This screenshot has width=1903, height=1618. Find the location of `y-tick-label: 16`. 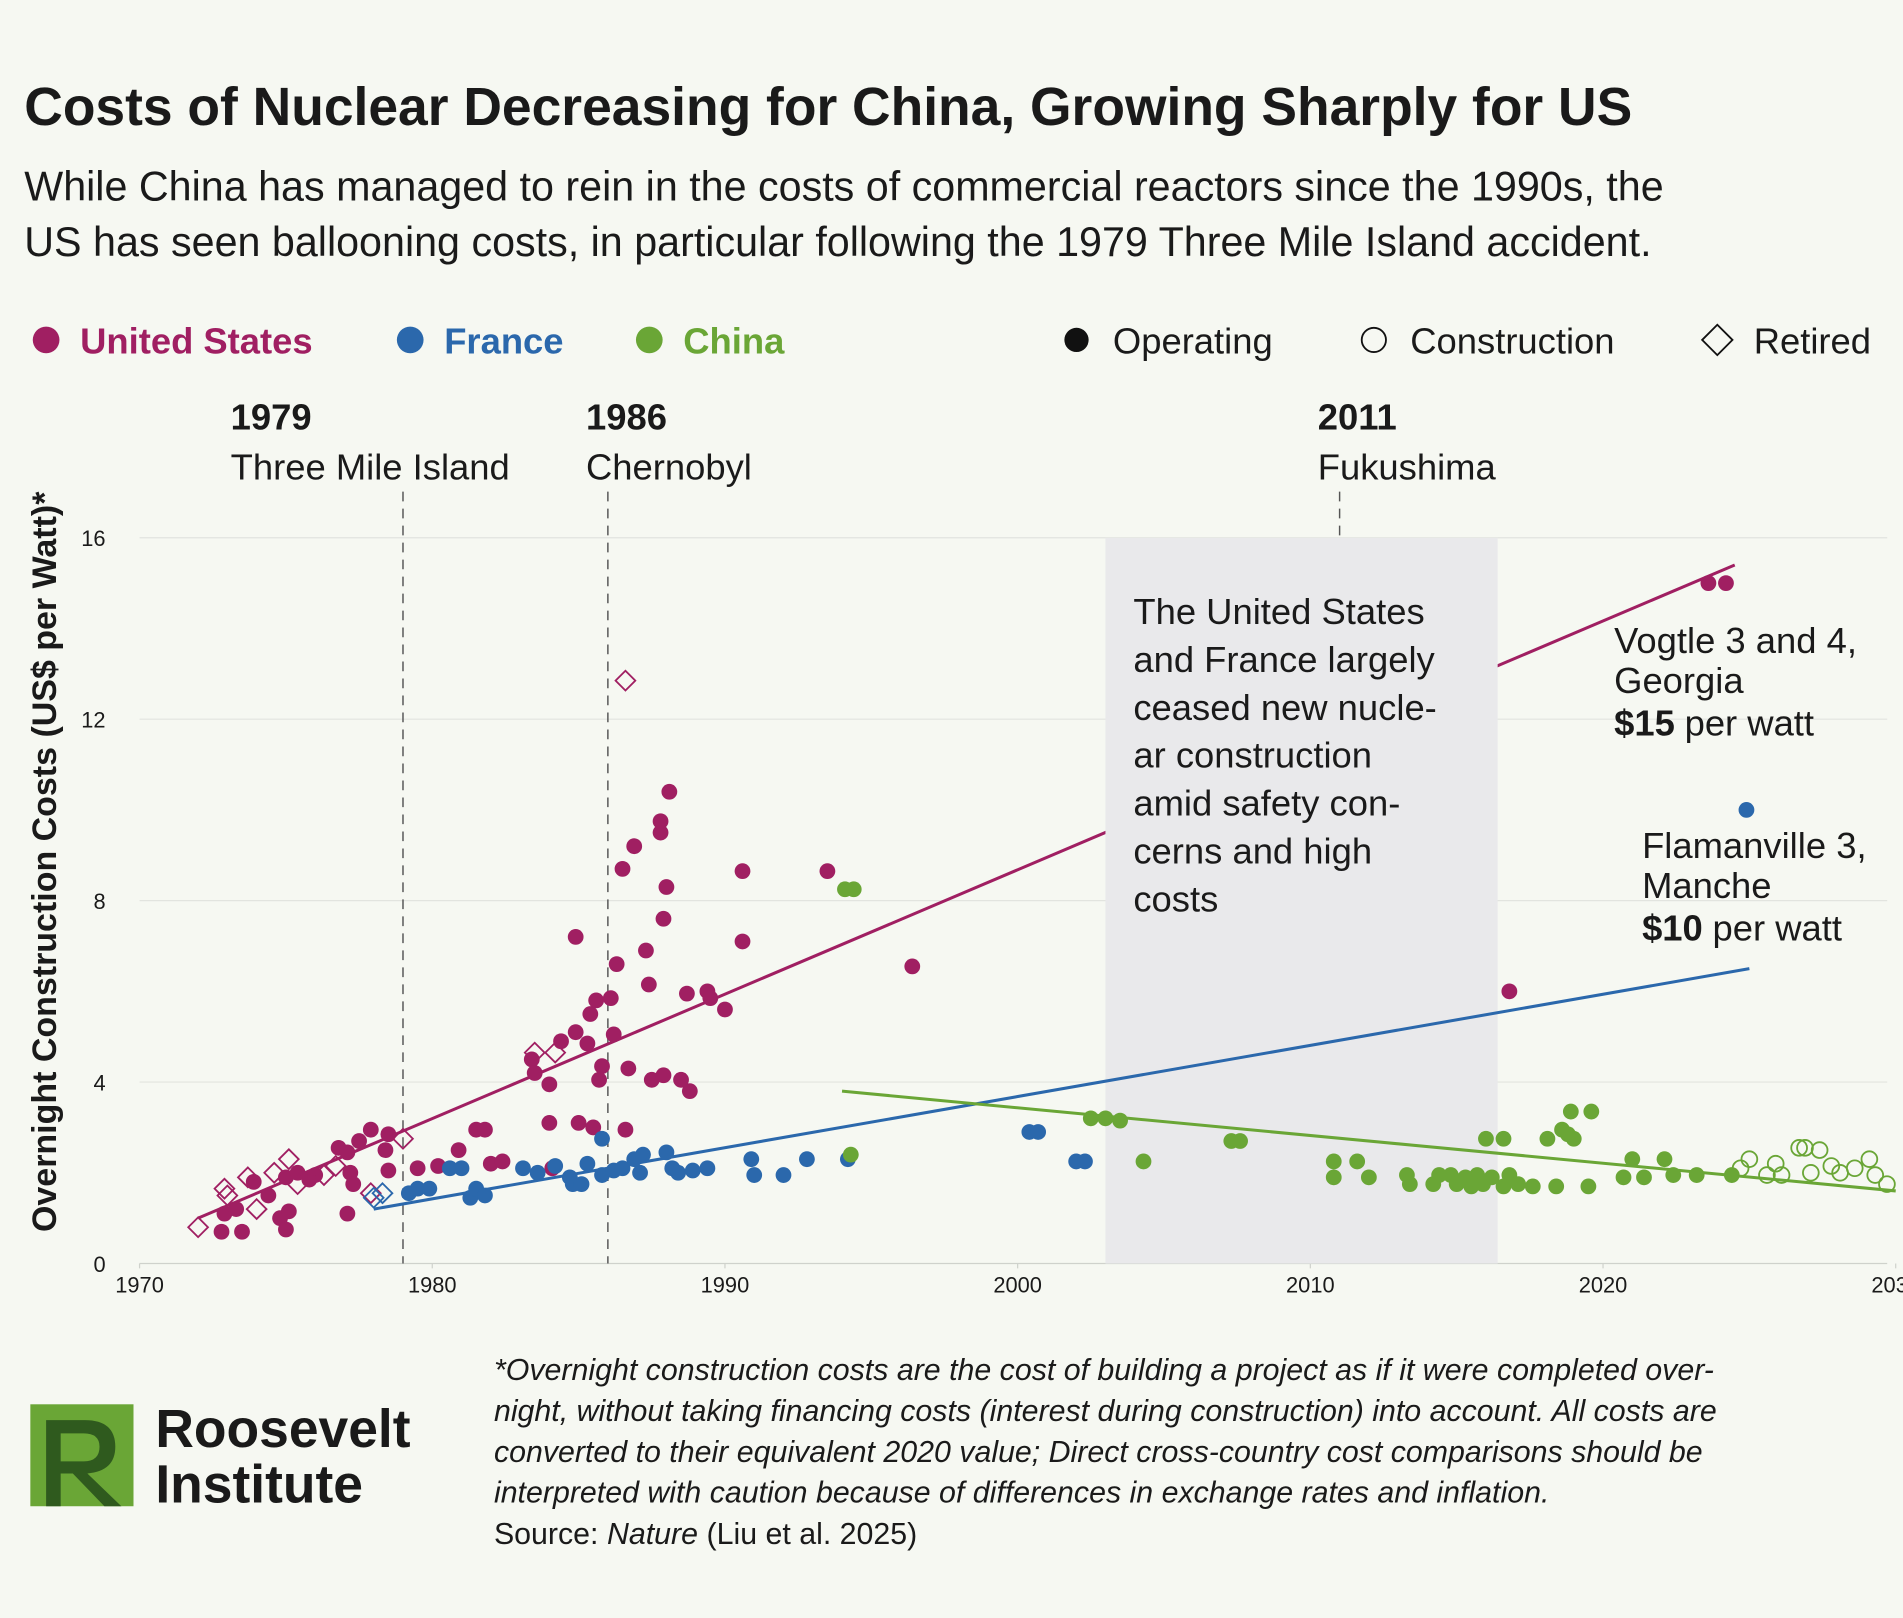

y-tick-label: 16 is located at coordinates (93, 538).